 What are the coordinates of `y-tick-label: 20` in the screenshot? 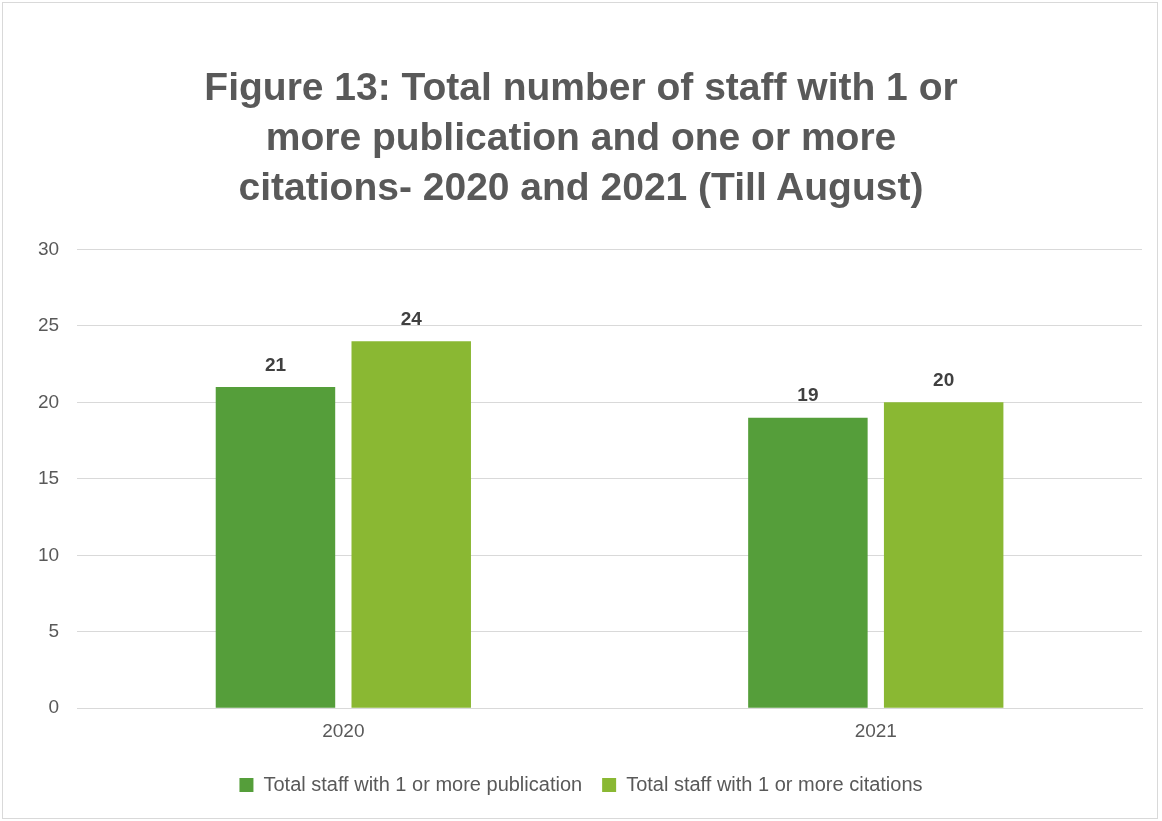 It's located at (48, 401).